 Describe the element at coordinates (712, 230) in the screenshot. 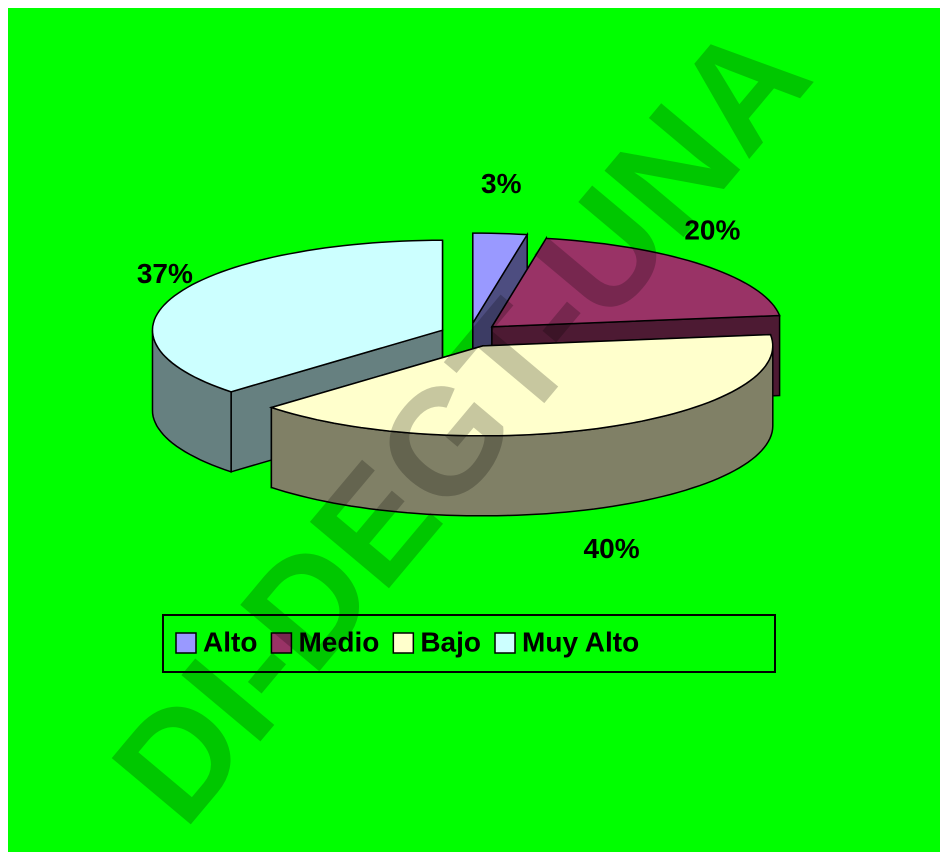

I see `data-label: 20%` at that location.